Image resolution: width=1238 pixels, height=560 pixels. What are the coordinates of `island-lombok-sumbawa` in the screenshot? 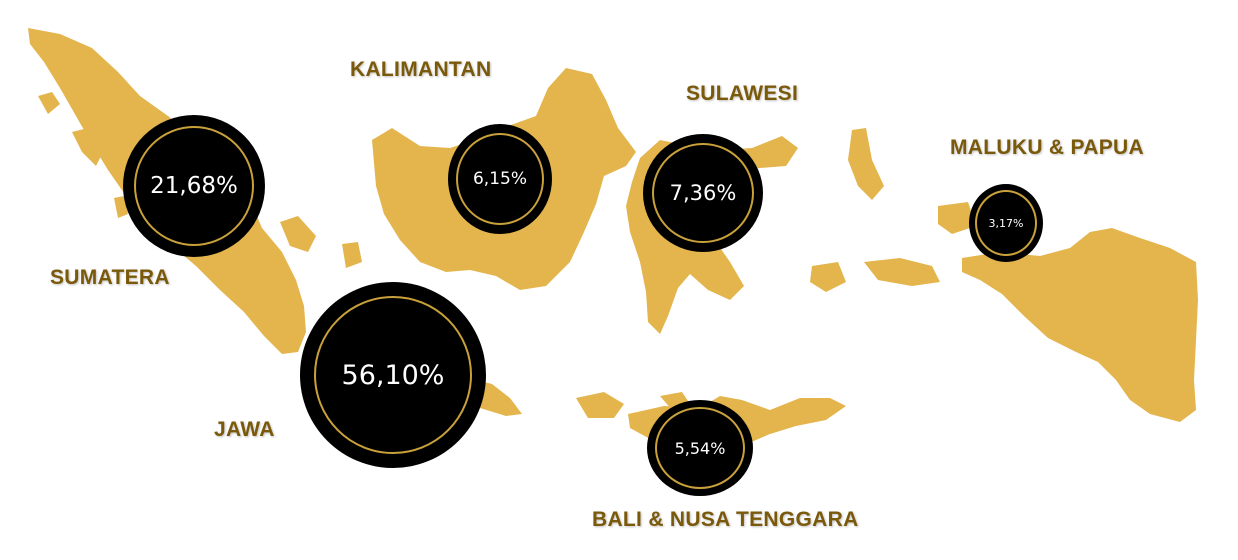 It's located at (600, 405).